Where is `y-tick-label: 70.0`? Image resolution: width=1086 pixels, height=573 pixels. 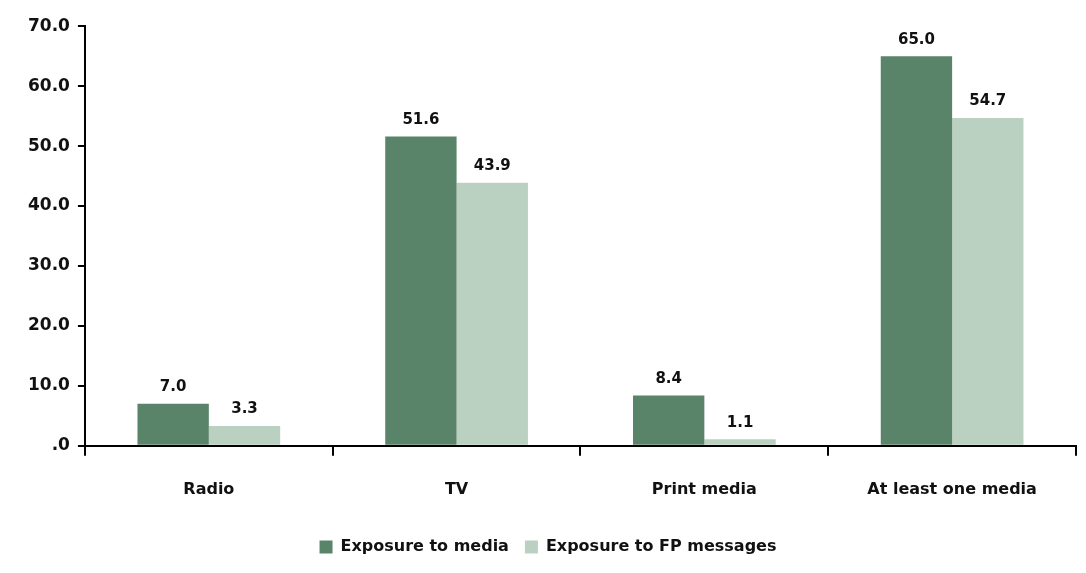
y-tick-label: 70.0 is located at coordinates (49, 24).